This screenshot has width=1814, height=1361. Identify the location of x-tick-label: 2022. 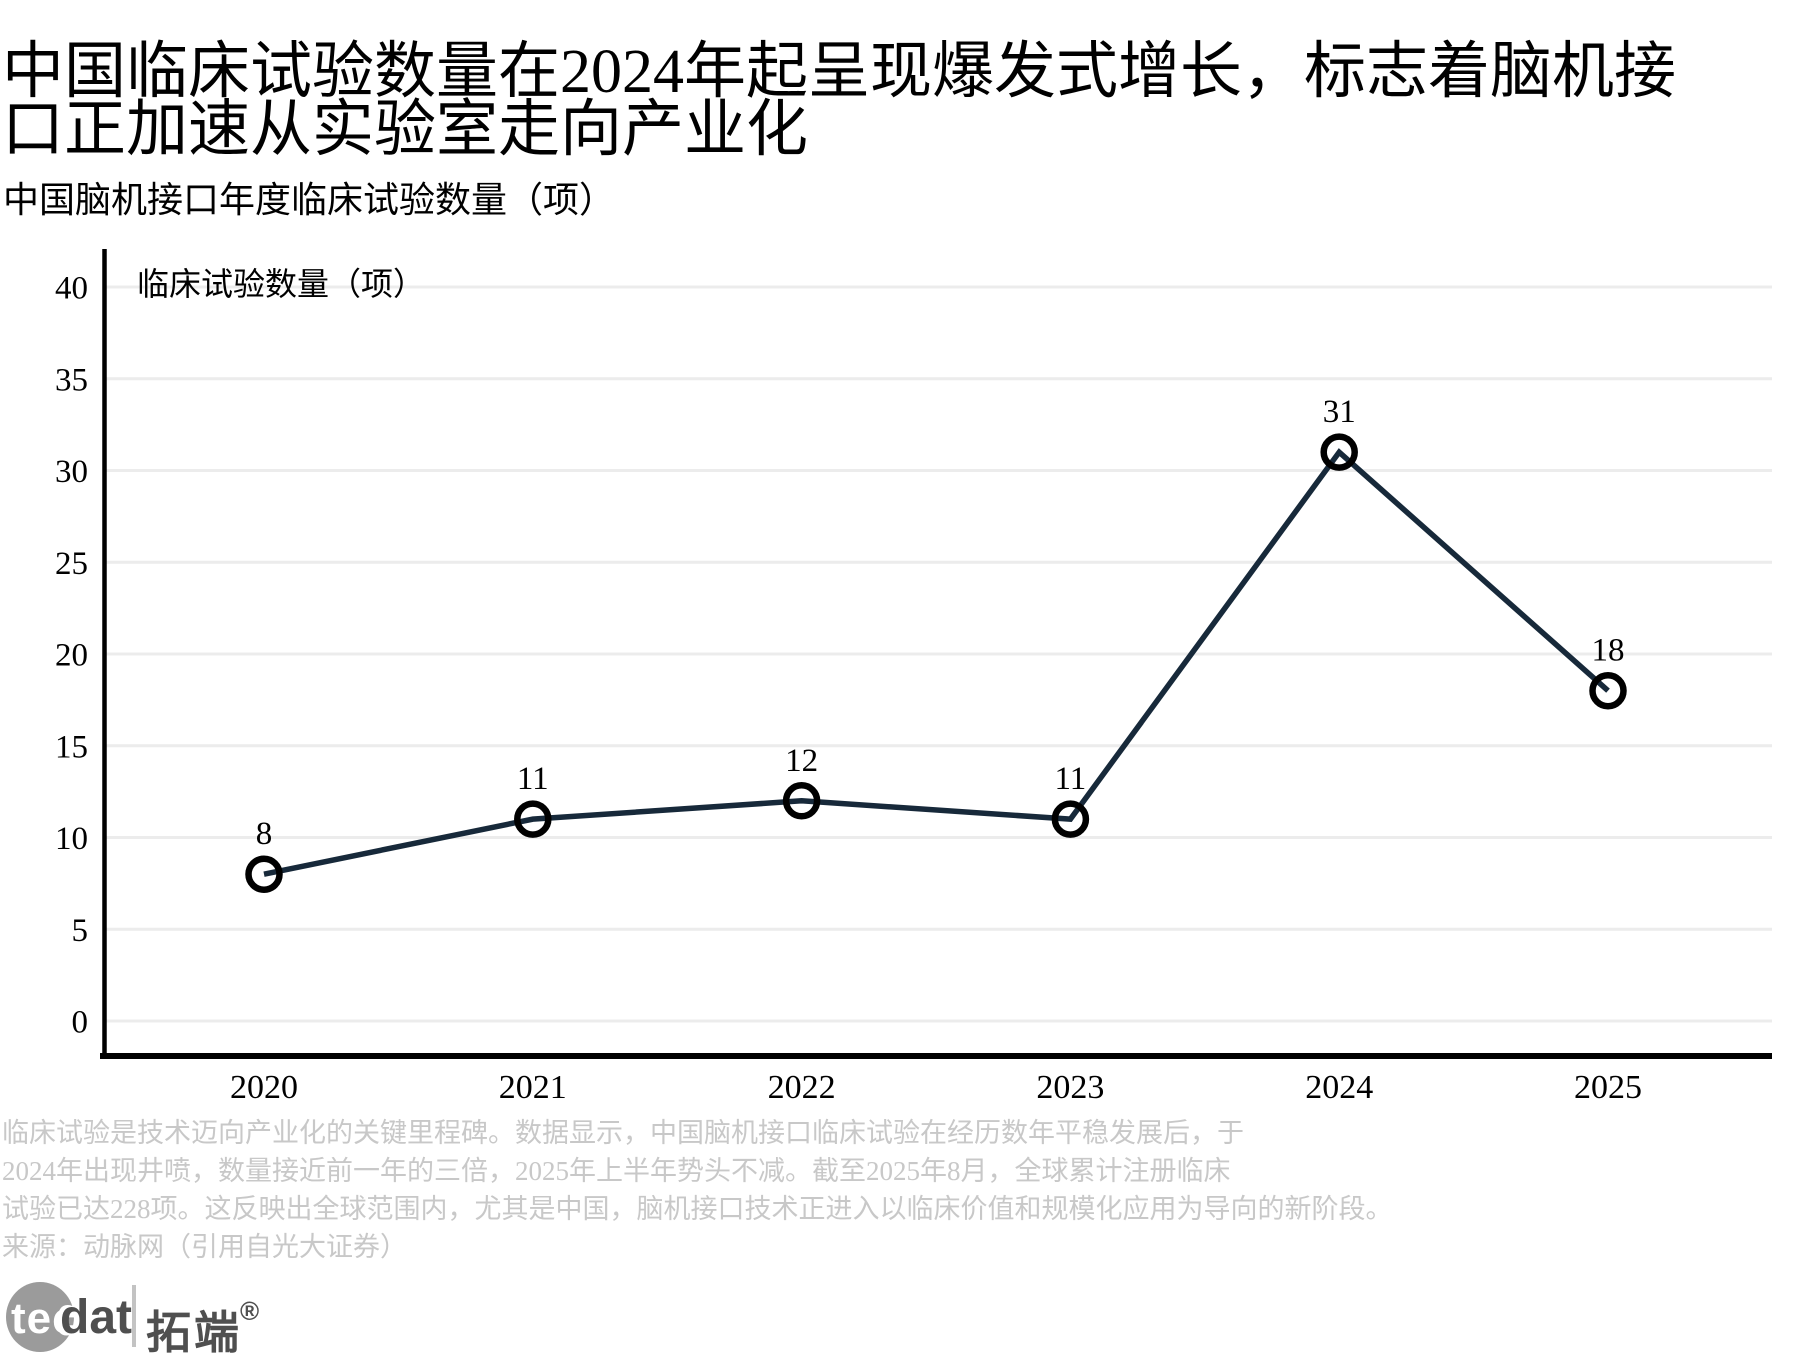
(802, 1087).